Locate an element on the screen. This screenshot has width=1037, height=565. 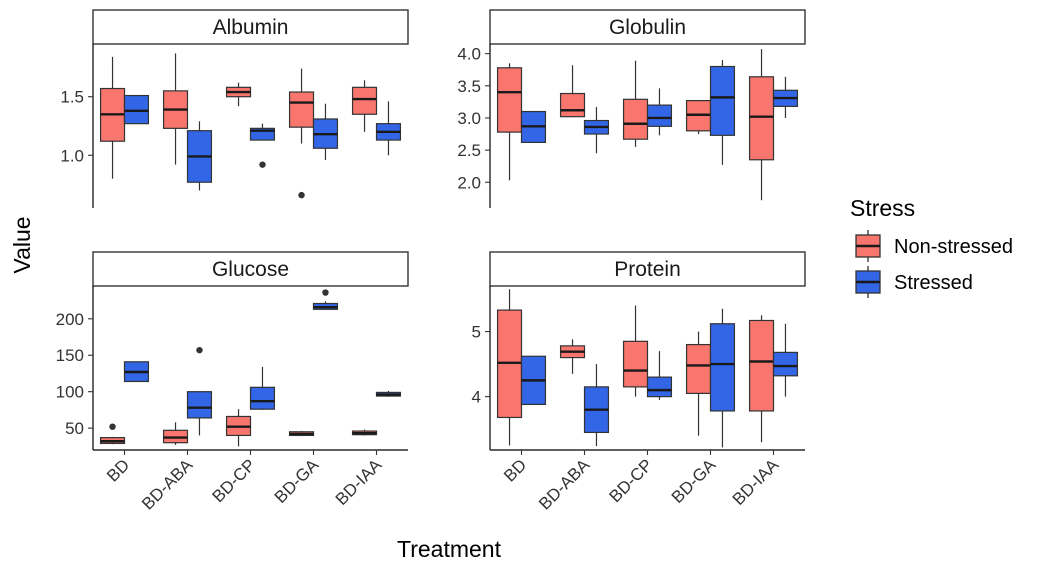
strip-globulin is located at coordinates (647, 27).